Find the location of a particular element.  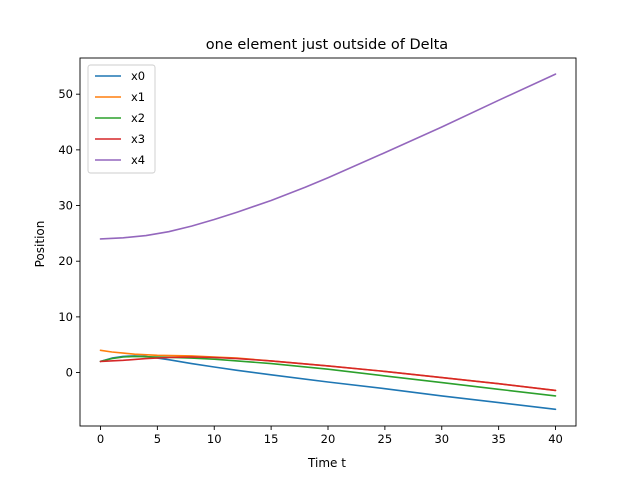

x-tick-label: 40 is located at coordinates (555, 439).